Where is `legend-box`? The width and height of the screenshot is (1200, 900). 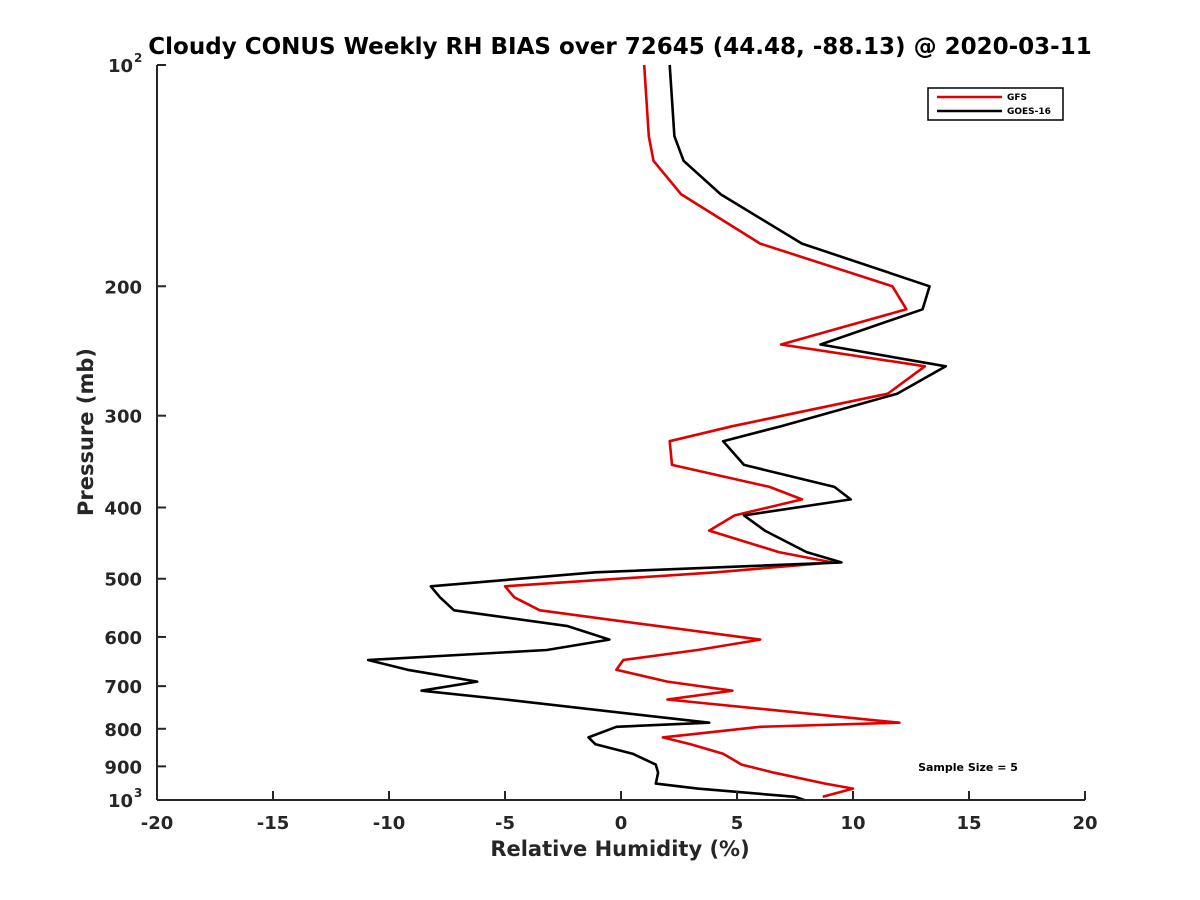
legend-box is located at coordinates (995, 104).